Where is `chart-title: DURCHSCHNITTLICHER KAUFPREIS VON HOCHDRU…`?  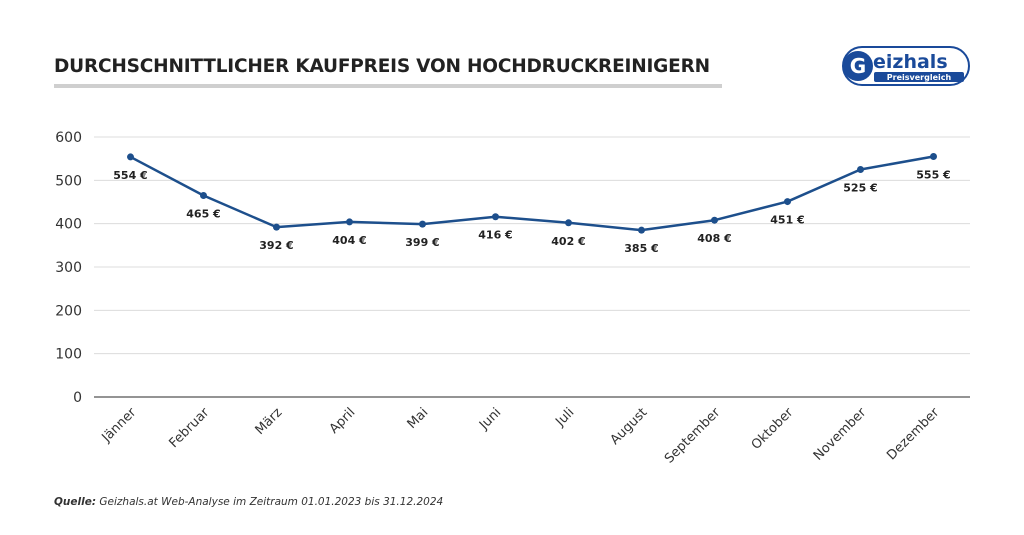
chart-title: DURCHSCHNITTLICHER KAUFPREIS VON HOCHDRU… is located at coordinates (382, 66).